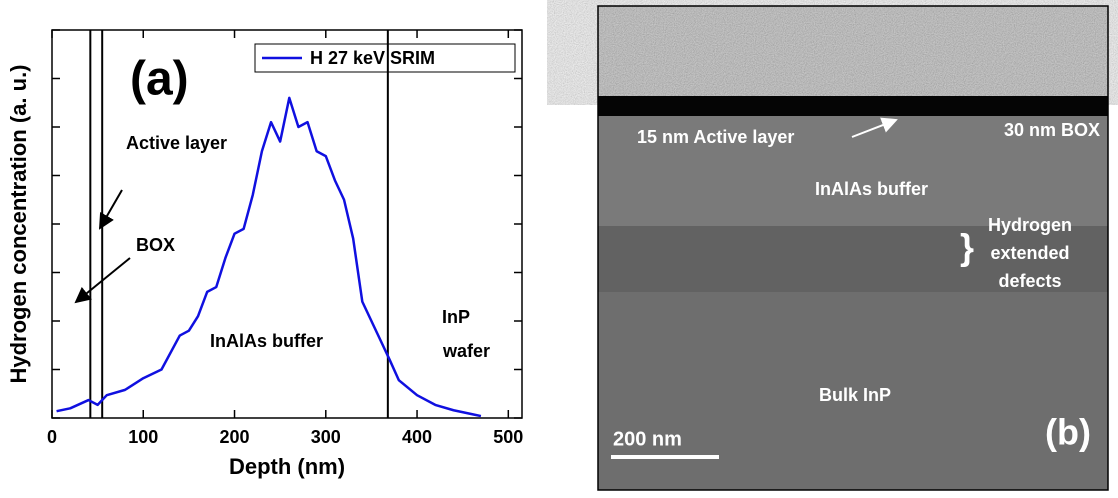 This screenshot has width=1118, height=498. What do you see at coordinates (1029, 281) in the screenshot?
I see `label: defects` at bounding box center [1029, 281].